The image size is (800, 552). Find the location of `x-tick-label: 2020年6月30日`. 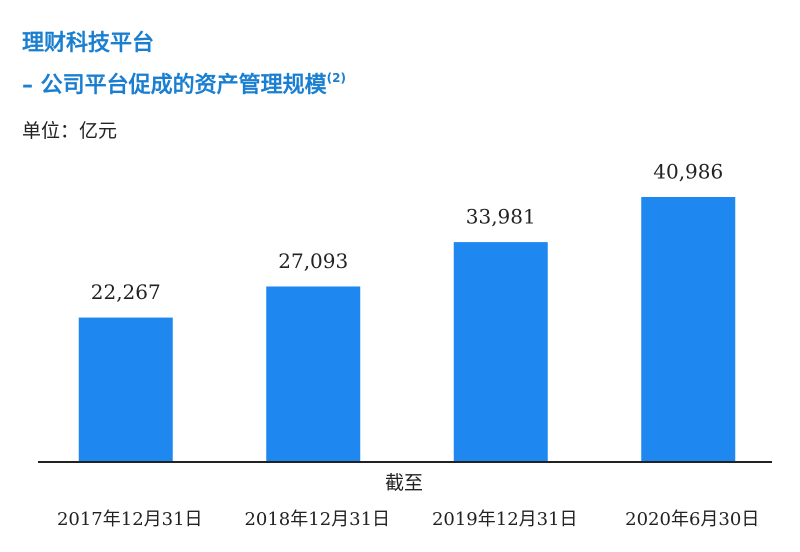

x-tick-label: 2020年6月30日 is located at coordinates (692, 519).